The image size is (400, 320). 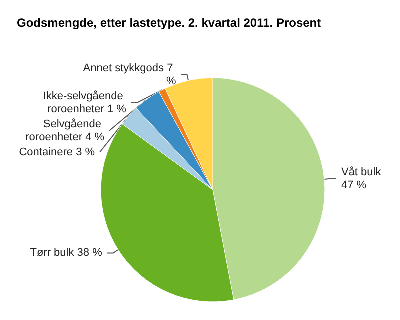 I want to click on slice-label: Annet stykkgods 7 %, so click(x=129, y=75).